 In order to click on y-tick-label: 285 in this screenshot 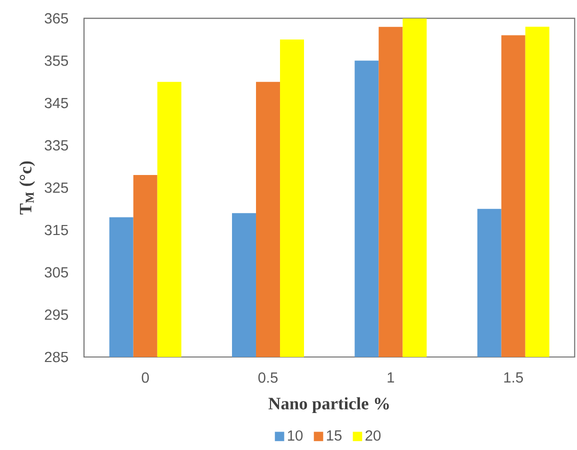, I will do `click(56, 357)`.